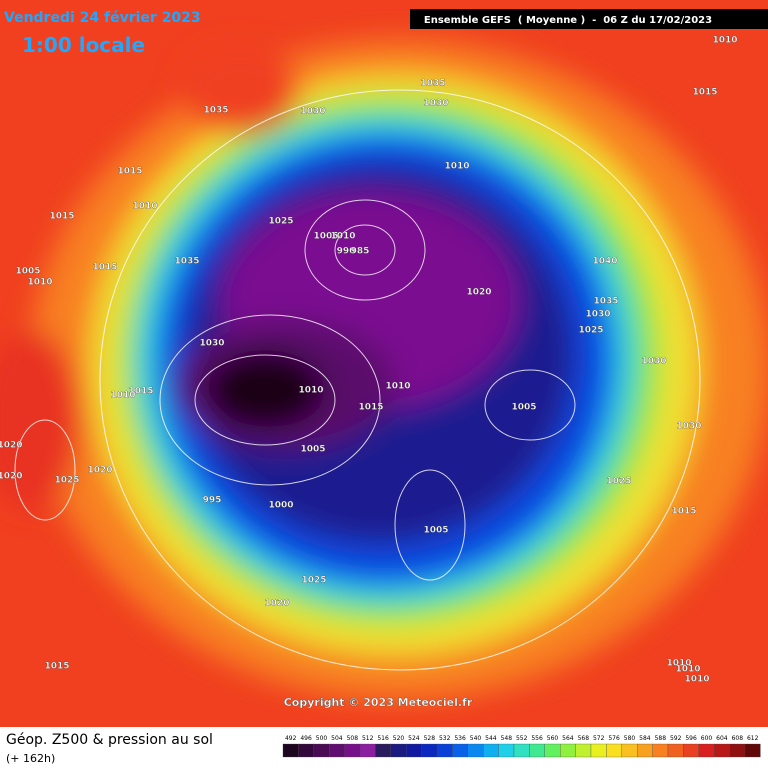  What do you see at coordinates (399, 738) in the screenshot?
I see `colorbar-label: 520` at bounding box center [399, 738].